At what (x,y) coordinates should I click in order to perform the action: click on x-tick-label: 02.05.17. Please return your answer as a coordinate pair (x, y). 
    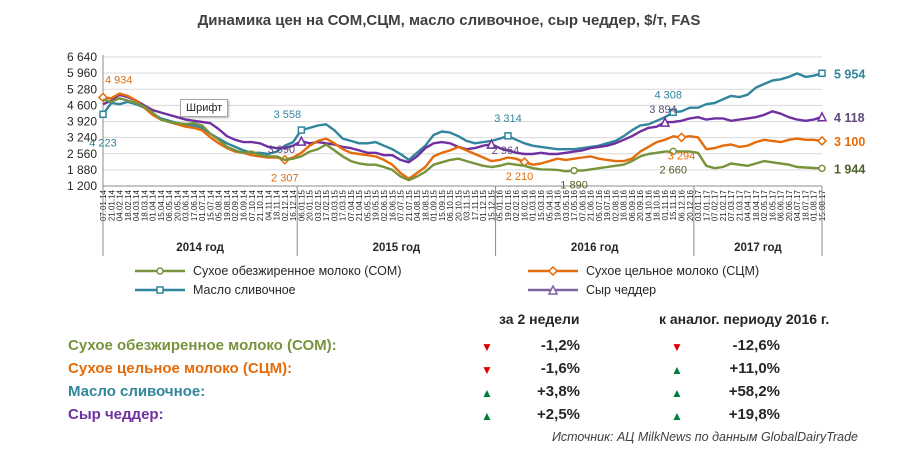
    Looking at the image, I should click on (764, 205).